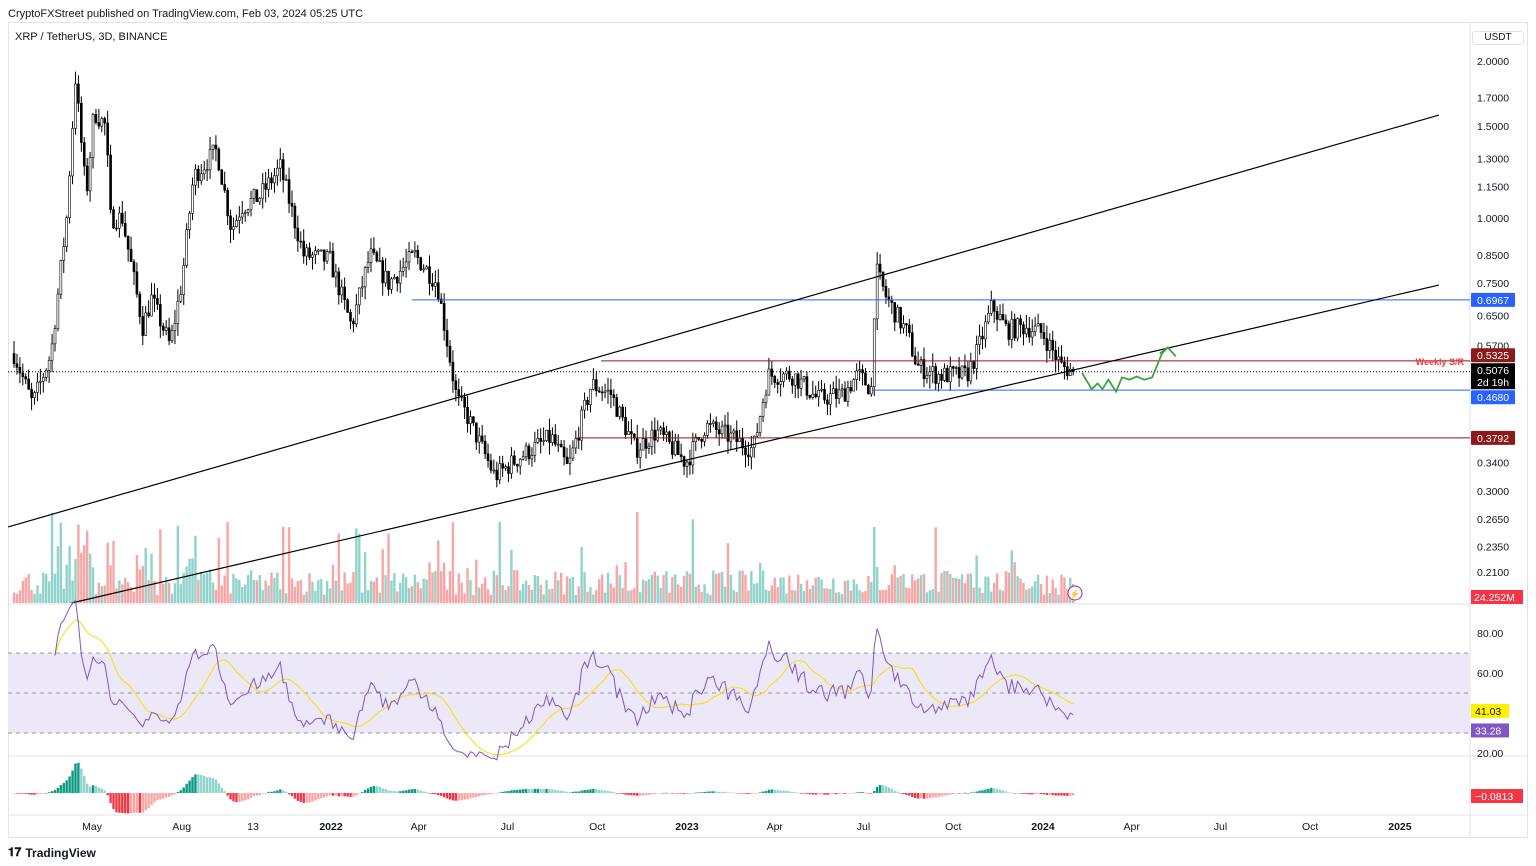 This screenshot has height=866, width=1536. Describe the element at coordinates (1498, 38) in the screenshot. I see `currency-button: USDT` at that location.